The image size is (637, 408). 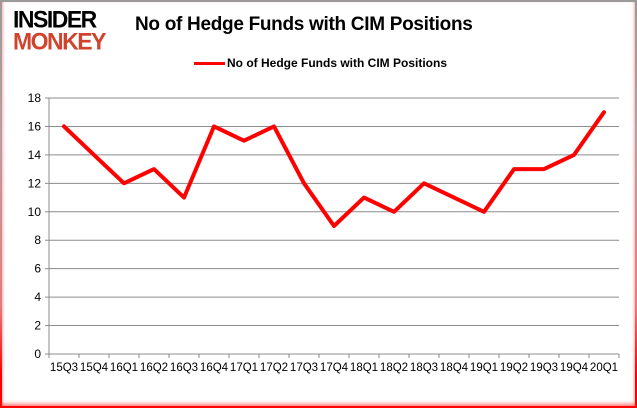 What do you see at coordinates (214, 368) in the screenshot?
I see `x-axis-label: 16Q4` at bounding box center [214, 368].